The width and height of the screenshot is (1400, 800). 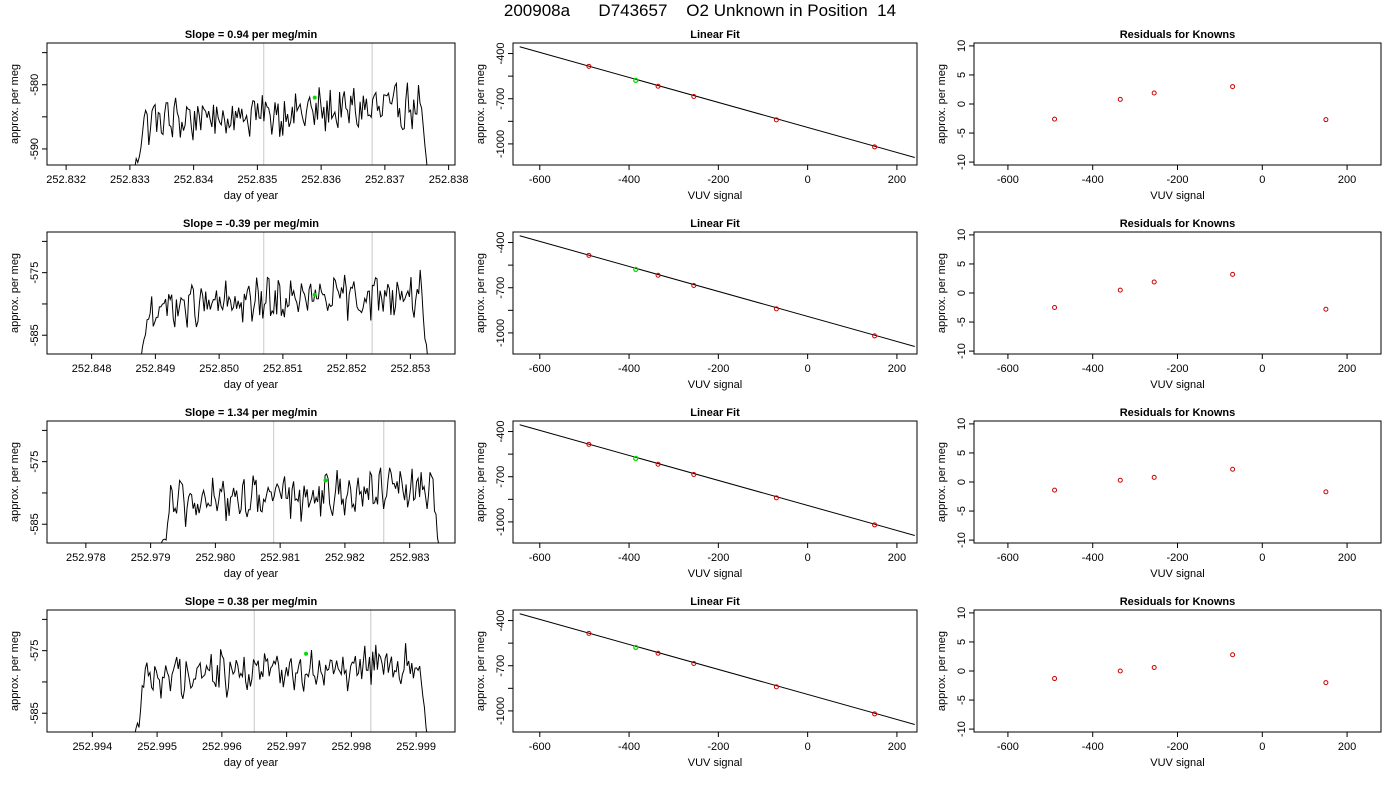 What do you see at coordinates (257, 180) in the screenshot?
I see `x-tick-label: 252.835` at bounding box center [257, 180].